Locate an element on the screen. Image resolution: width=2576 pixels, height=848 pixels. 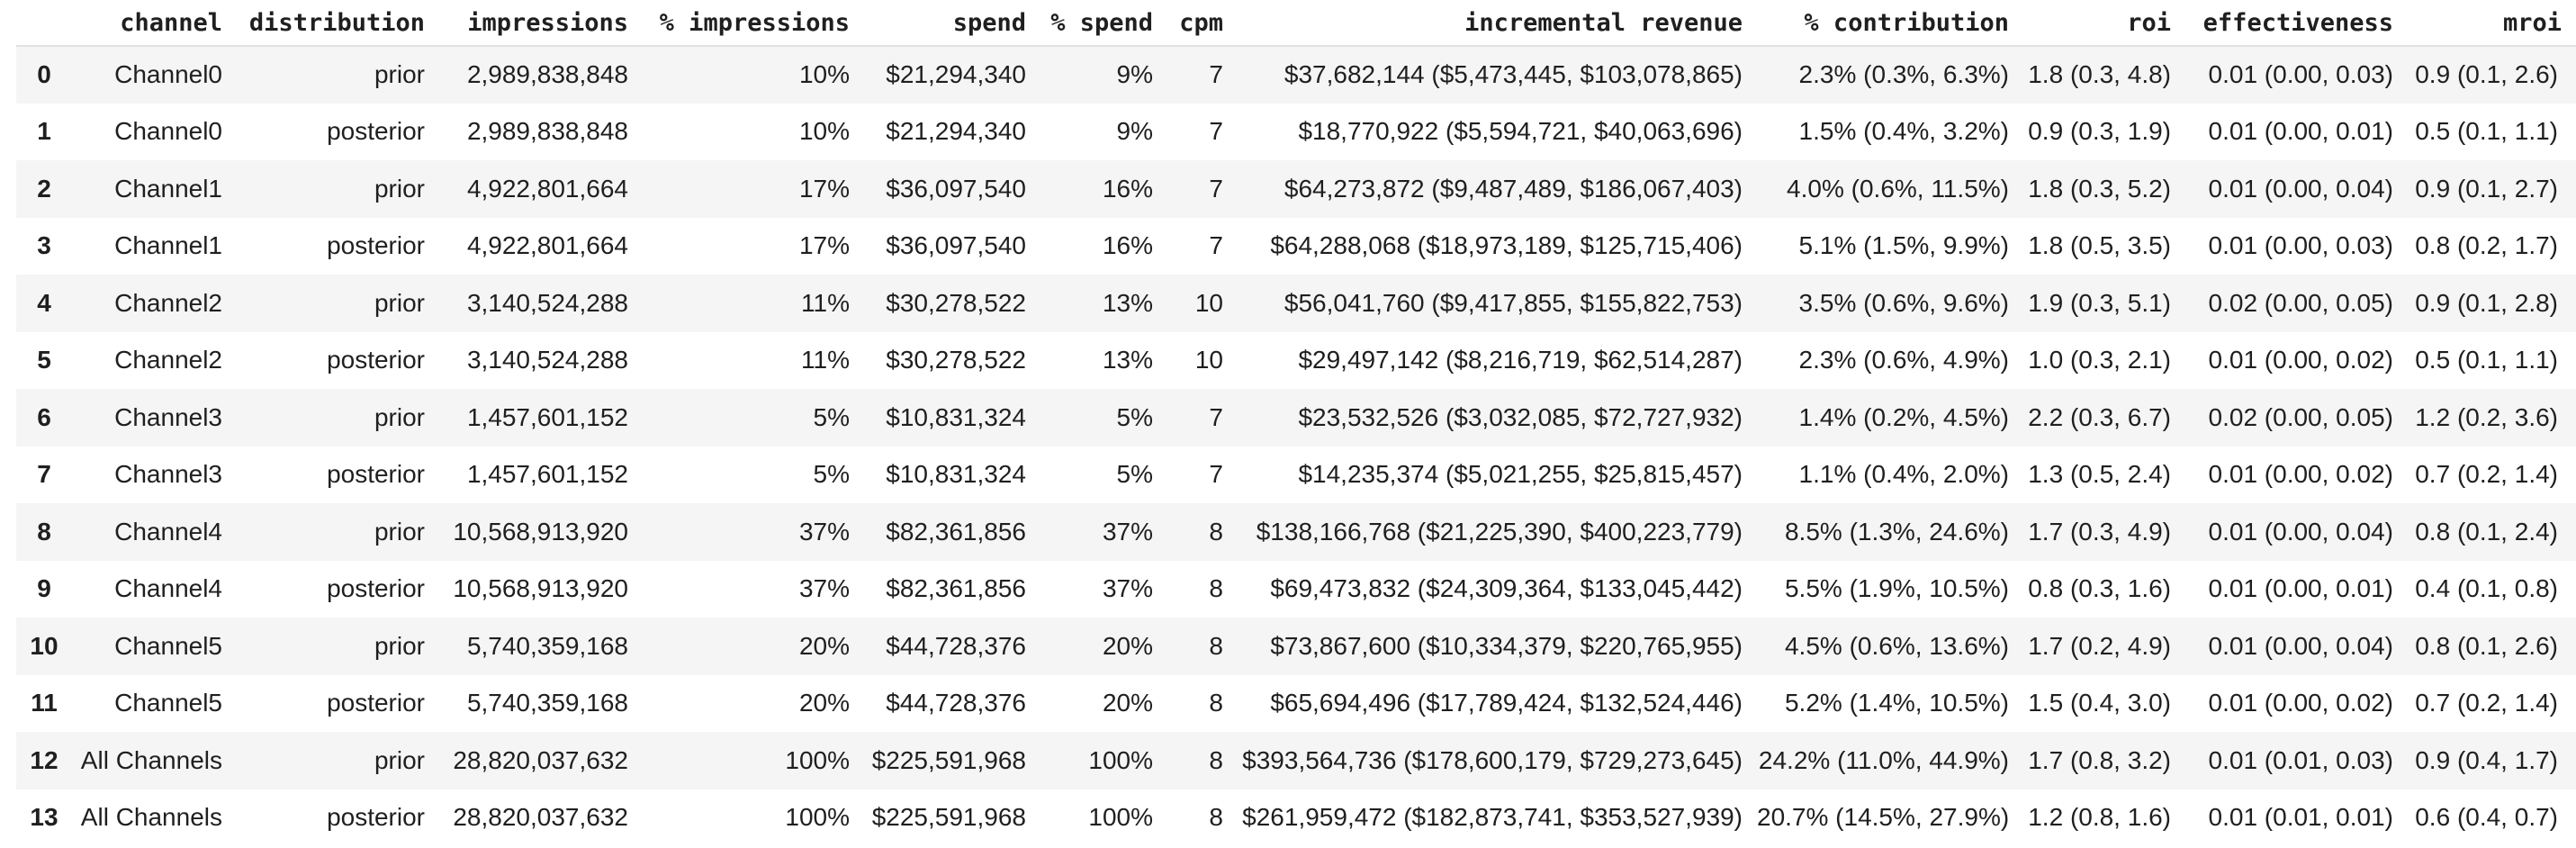
row-index: 8 is located at coordinates (44, 531).